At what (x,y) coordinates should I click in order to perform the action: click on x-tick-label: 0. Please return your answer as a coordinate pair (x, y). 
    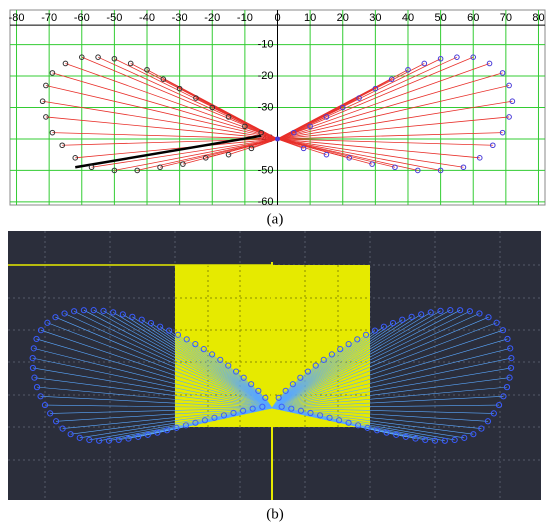
    Looking at the image, I should click on (277, 18).